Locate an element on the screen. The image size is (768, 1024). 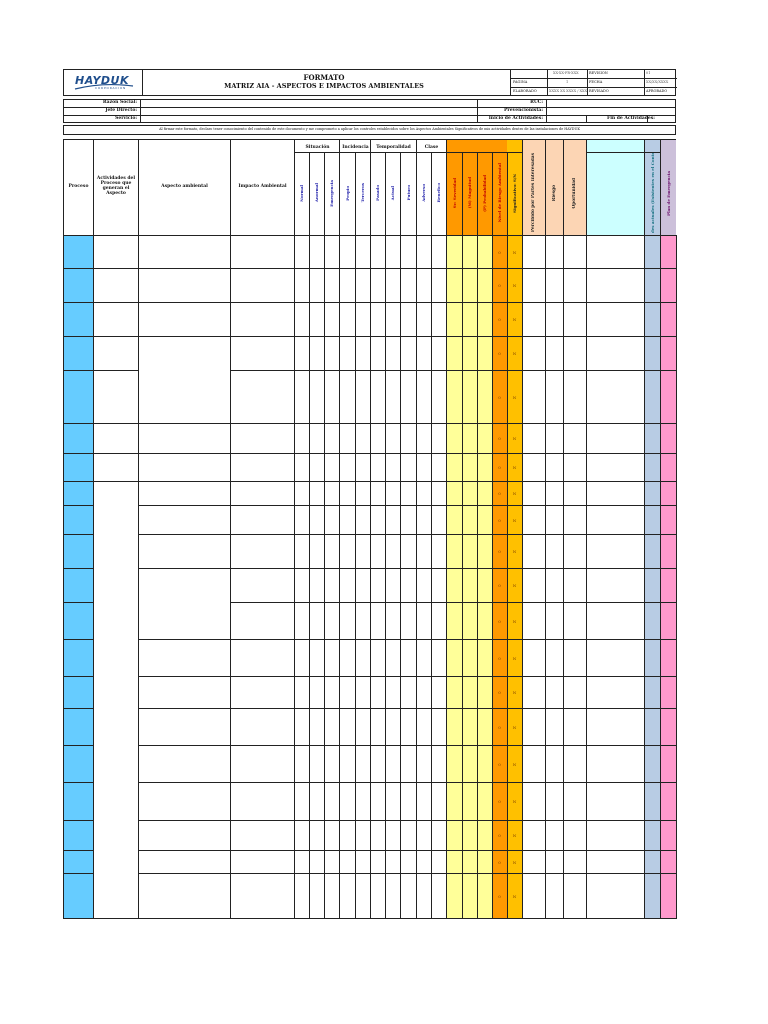
terceros-label: Terceros is located at coordinates (362, 193).